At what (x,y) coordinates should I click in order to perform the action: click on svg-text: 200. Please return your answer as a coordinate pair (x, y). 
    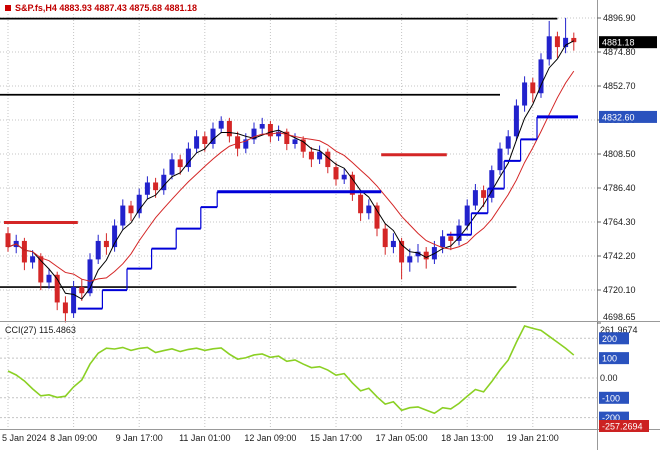
    Looking at the image, I should click on (609, 339).